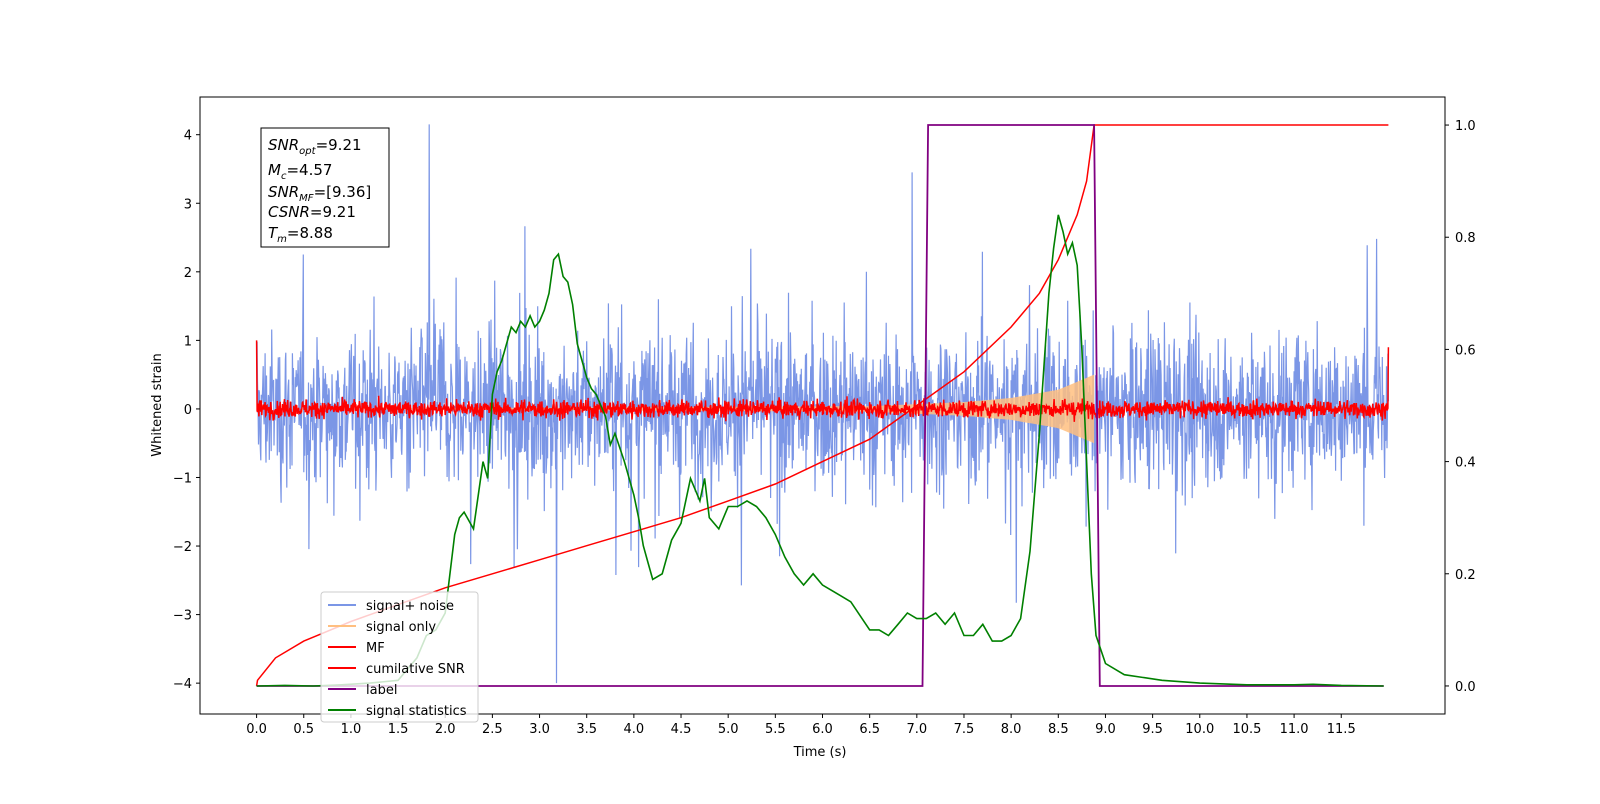  I want to click on legend-label: label, so click(381, 690).